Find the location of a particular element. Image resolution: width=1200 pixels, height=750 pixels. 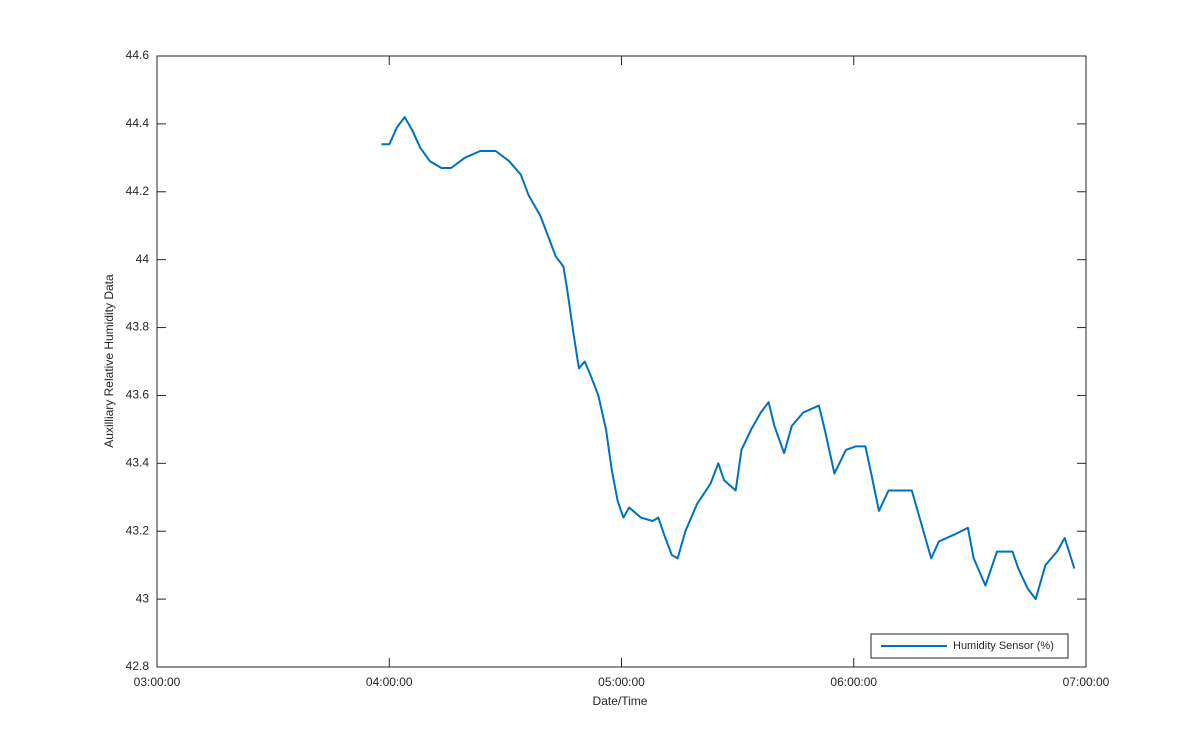

x-tick-label: 04:00:00 is located at coordinates (389, 682).